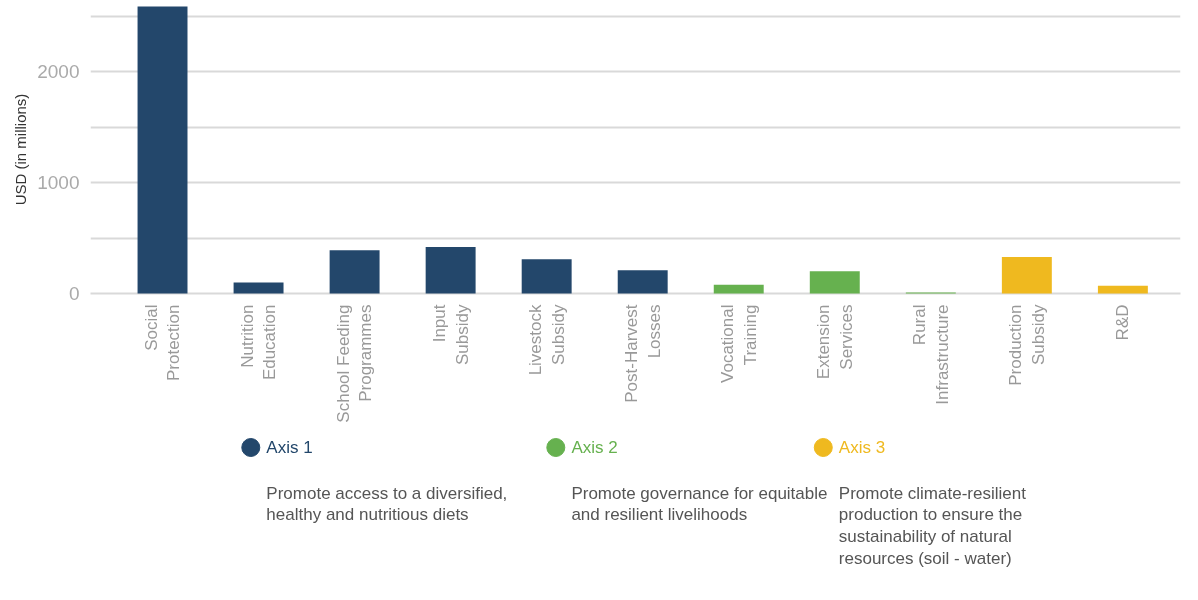 This screenshot has width=1198, height=600. Describe the element at coordinates (738, 343) in the screenshot. I see `x-tick-label: Vocational Training` at that location.